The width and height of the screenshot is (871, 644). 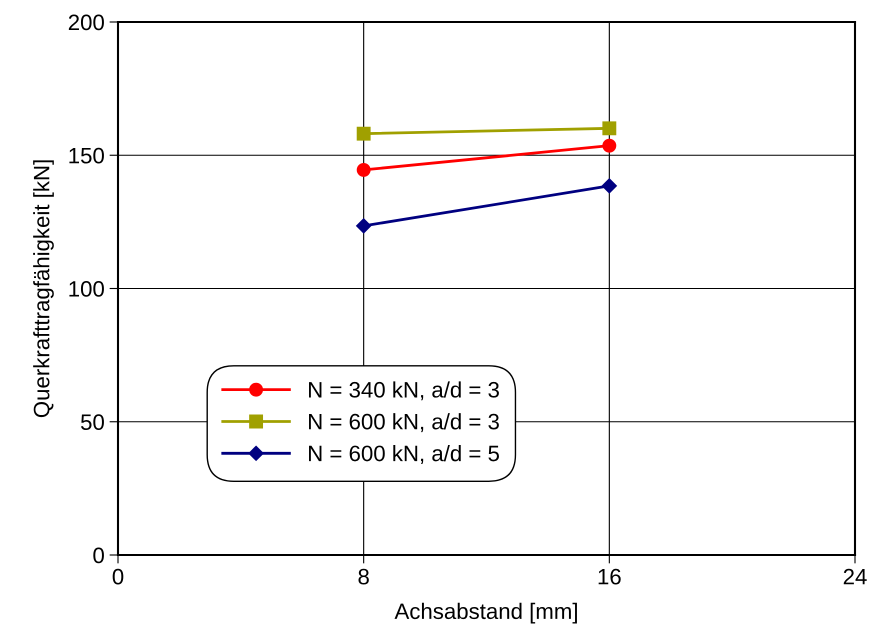 I want to click on y-tick-label: 100, so click(x=86, y=289).